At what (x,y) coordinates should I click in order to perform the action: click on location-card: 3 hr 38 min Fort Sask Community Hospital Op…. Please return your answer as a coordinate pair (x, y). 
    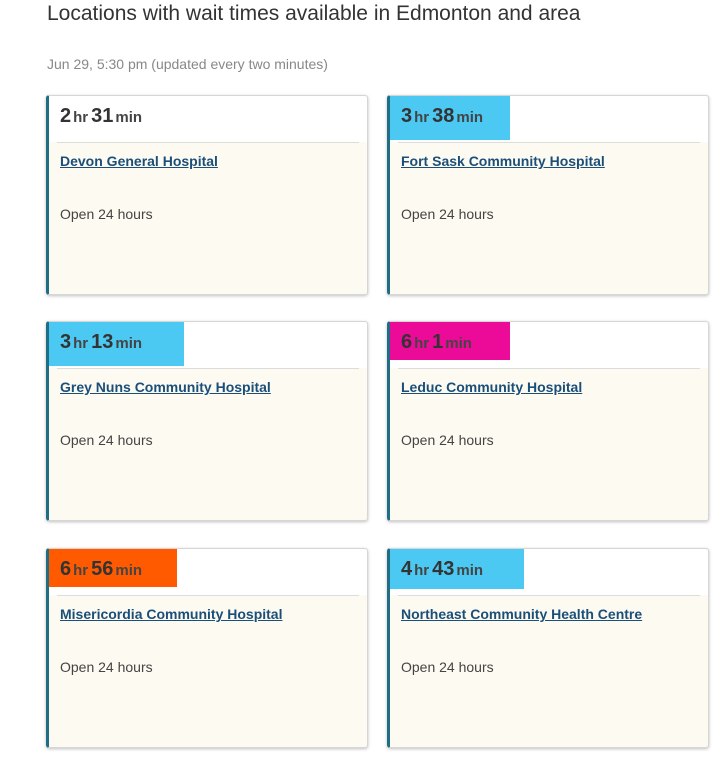
    Looking at the image, I should click on (548, 195).